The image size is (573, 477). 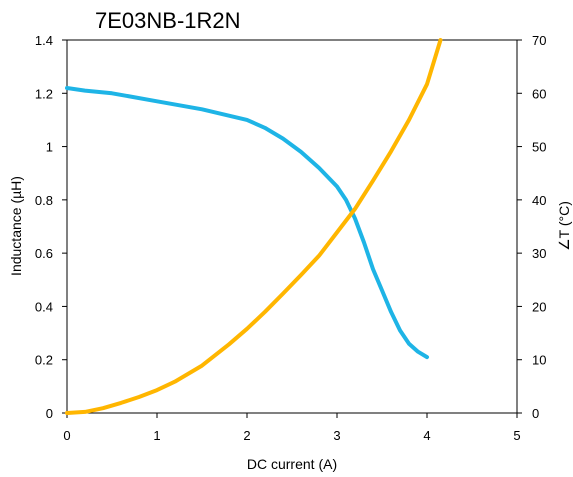 I want to click on left-y-tick-label: 0.2, so click(x=44, y=360).